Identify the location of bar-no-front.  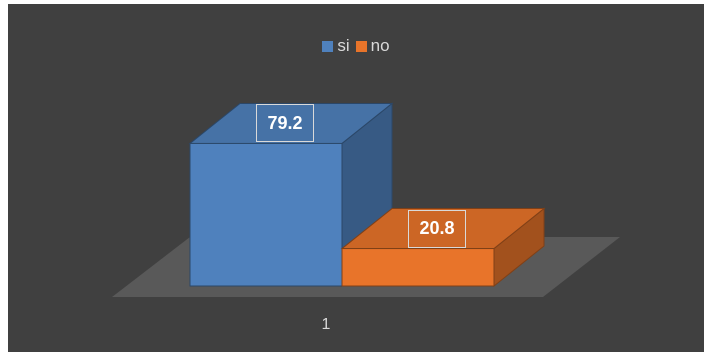
(418, 267).